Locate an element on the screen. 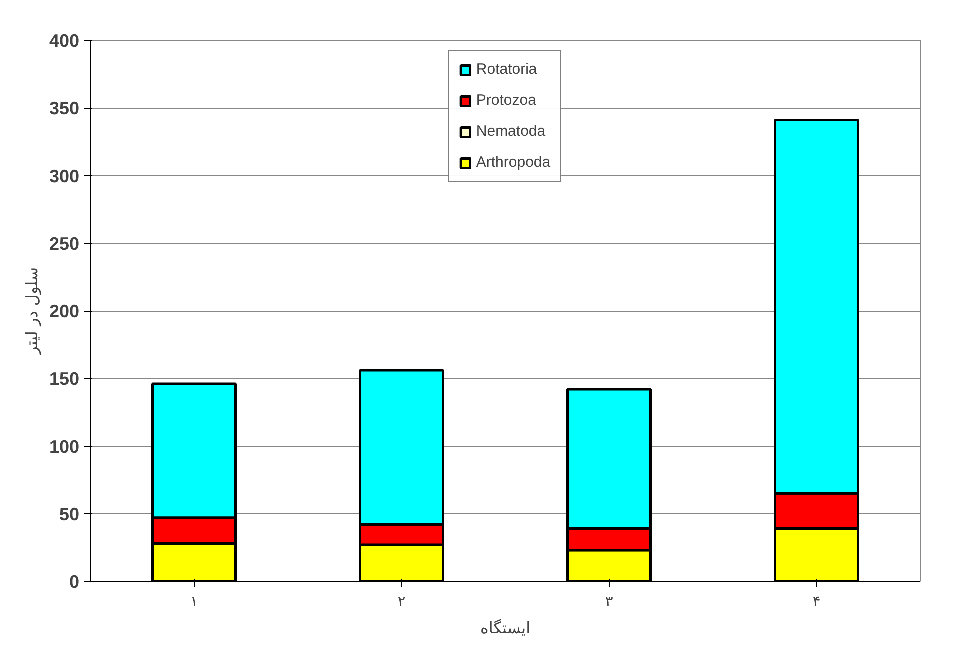  y-tick-label: 350 is located at coordinates (64, 108).